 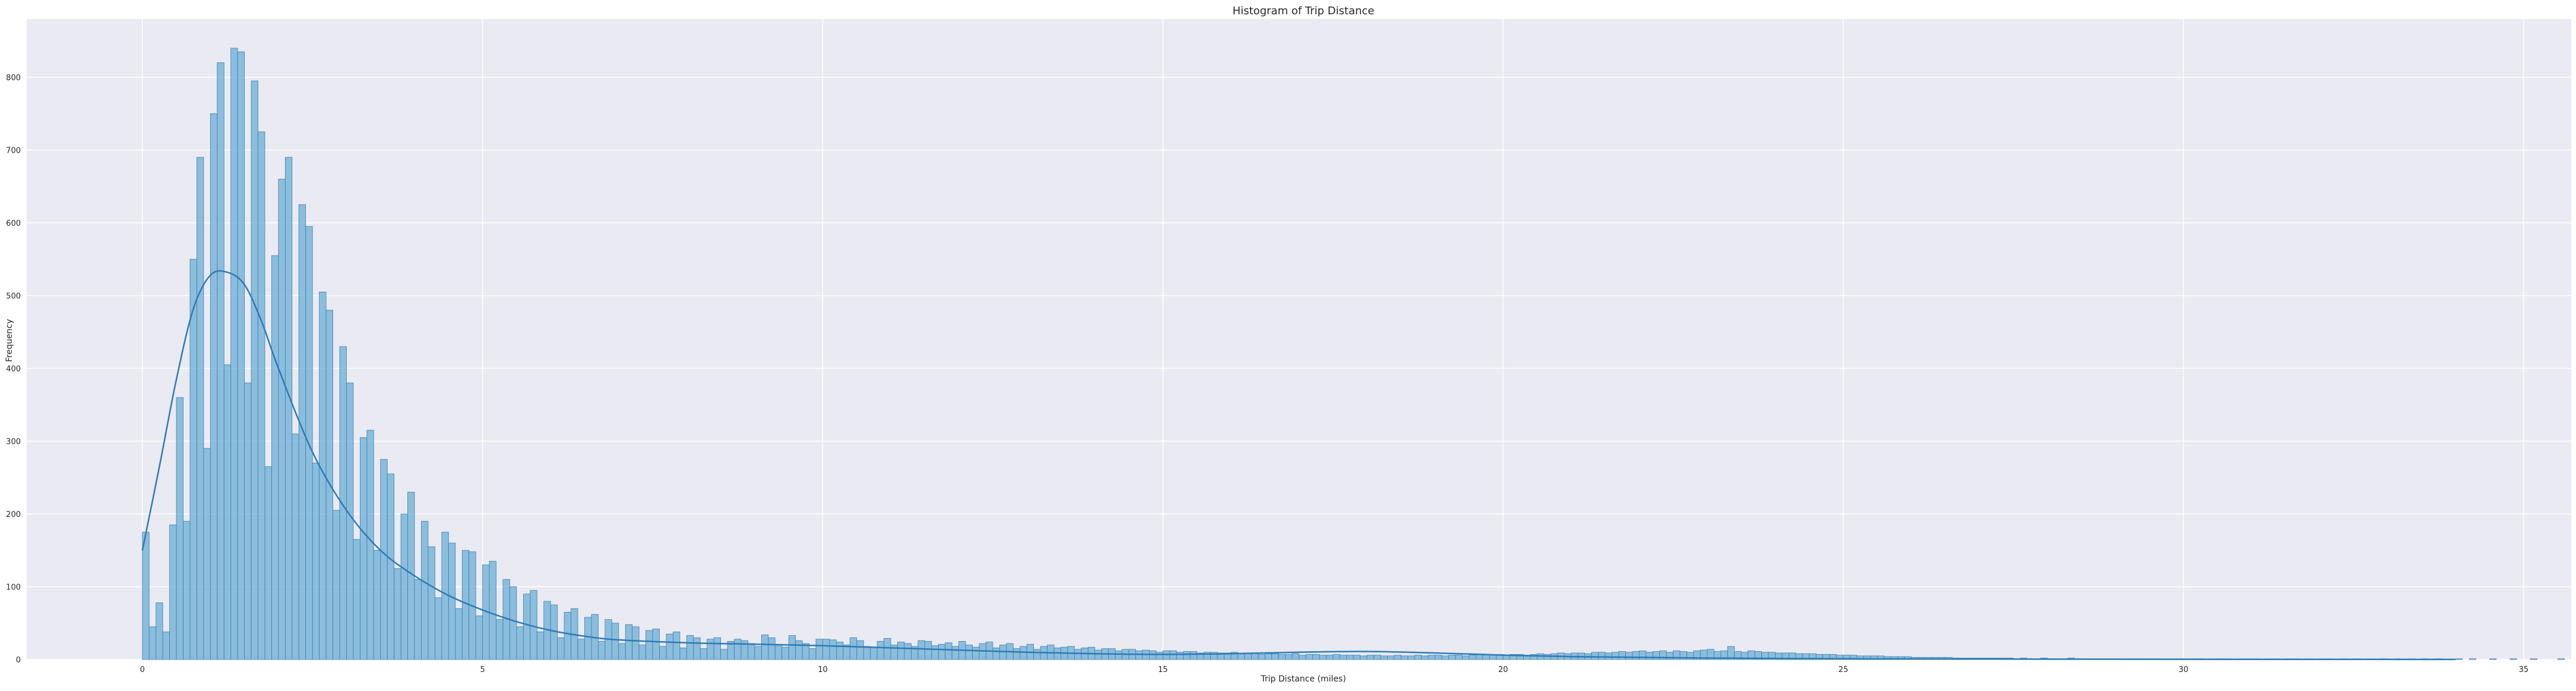 I want to click on x-tick-label: 15, so click(x=1163, y=669).